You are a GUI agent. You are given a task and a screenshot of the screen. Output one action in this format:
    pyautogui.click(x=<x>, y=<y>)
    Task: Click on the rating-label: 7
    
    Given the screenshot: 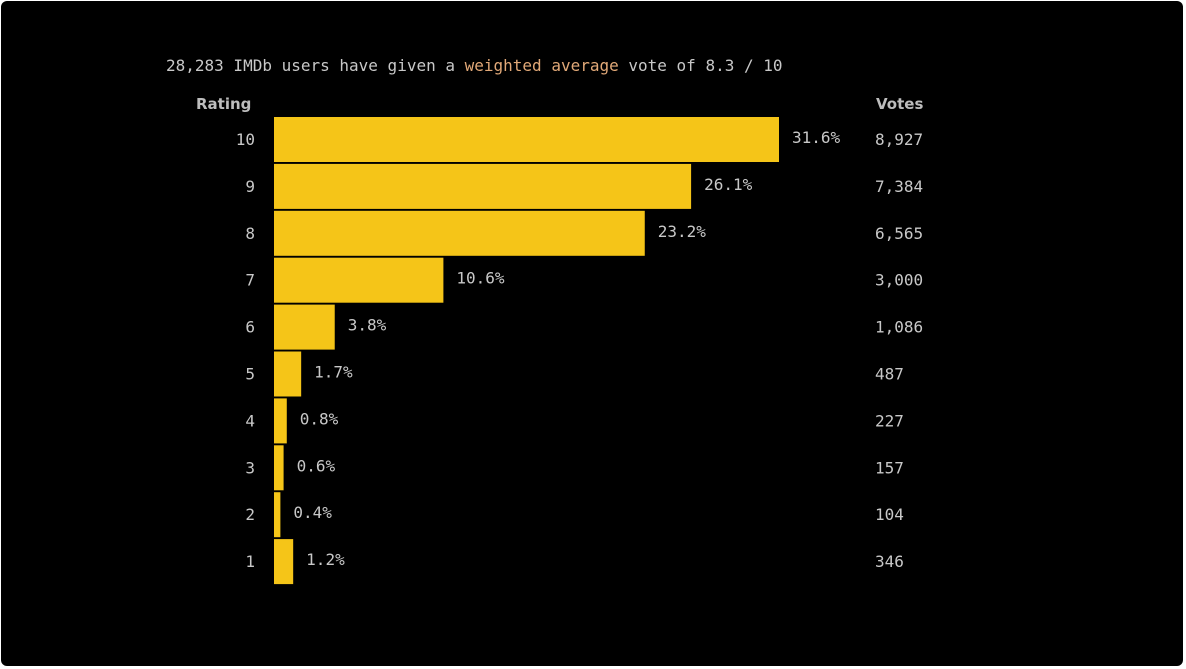 What is the action you would take?
    pyautogui.click(x=250, y=280)
    